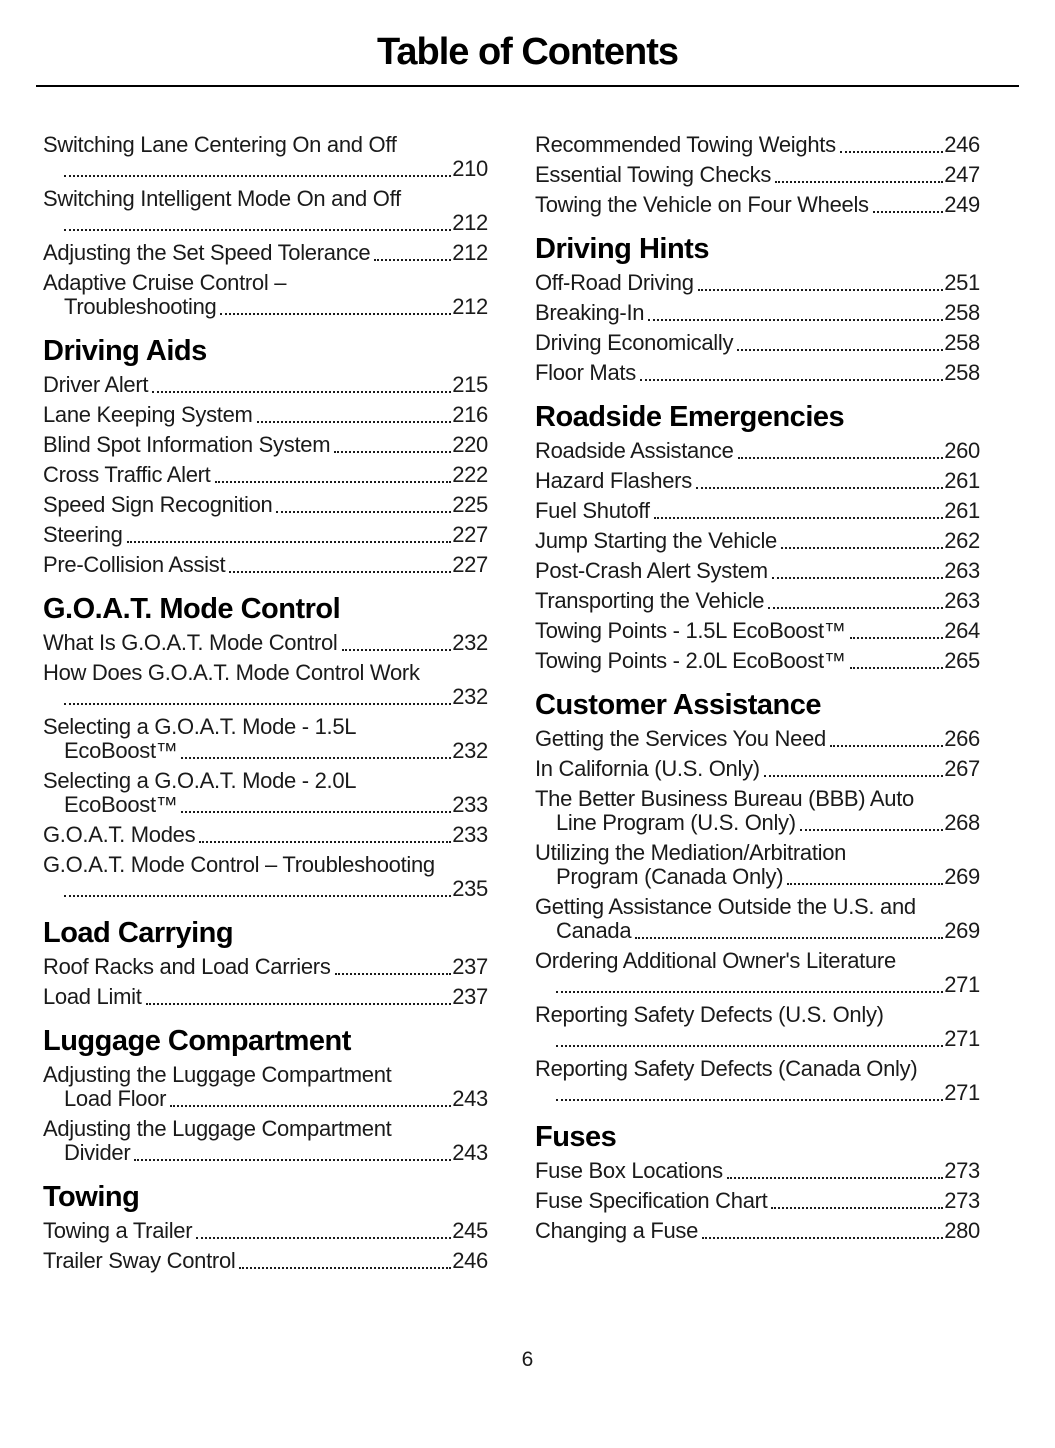  Describe the element at coordinates (220, 145) in the screenshot. I see `toc-entry-label: Switching Lane Centering On and Off` at that location.